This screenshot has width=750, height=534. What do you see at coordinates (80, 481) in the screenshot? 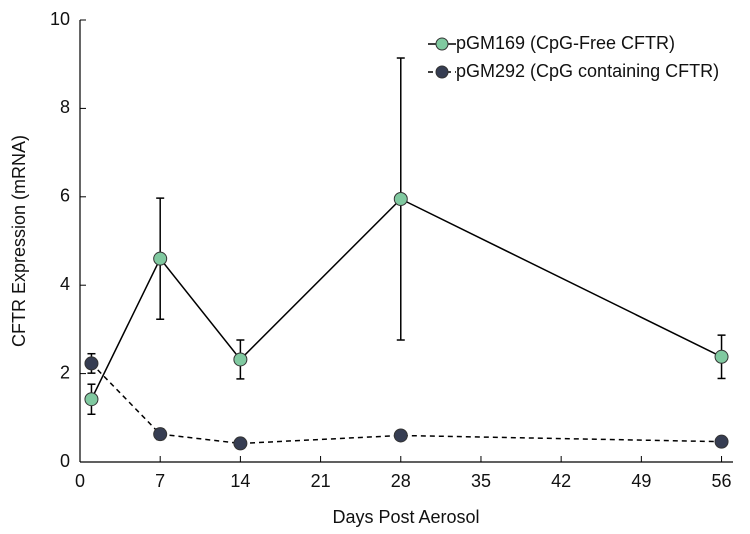
I see `x-tick-label: 0` at bounding box center [80, 481].